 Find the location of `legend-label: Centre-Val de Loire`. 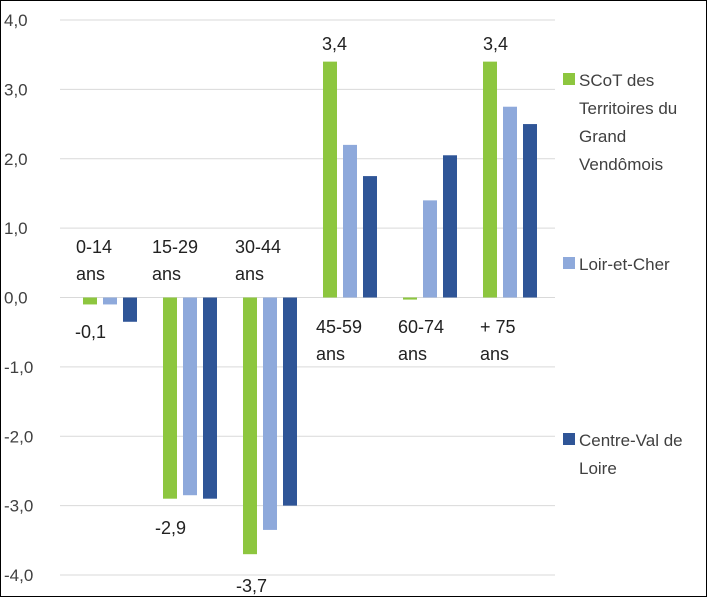

legend-label: Centre-Val de Loire is located at coordinates (631, 454).